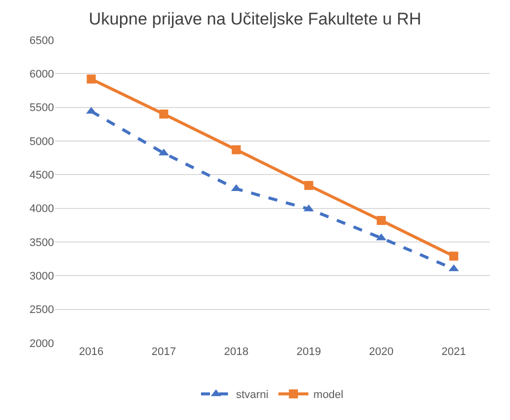 The width and height of the screenshot is (510, 420). What do you see at coordinates (42, 176) in the screenshot?
I see `y-tick-label: 4500` at bounding box center [42, 176].